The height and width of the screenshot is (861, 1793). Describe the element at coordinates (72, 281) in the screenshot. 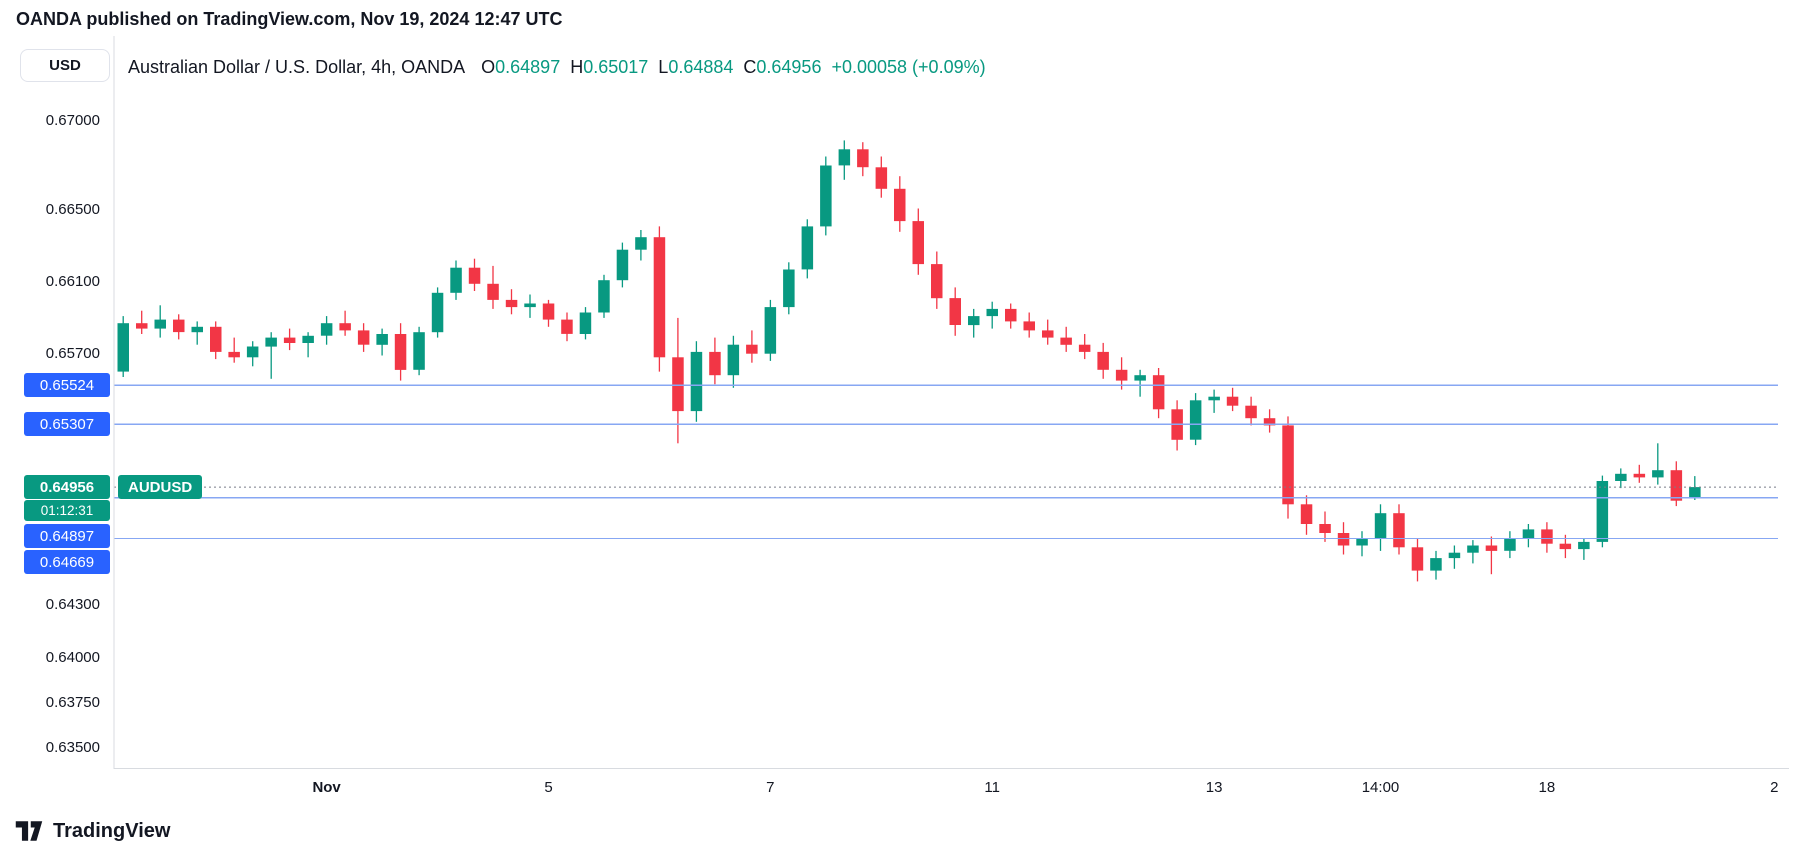

I see `price-tick-label: 0.66100` at that location.